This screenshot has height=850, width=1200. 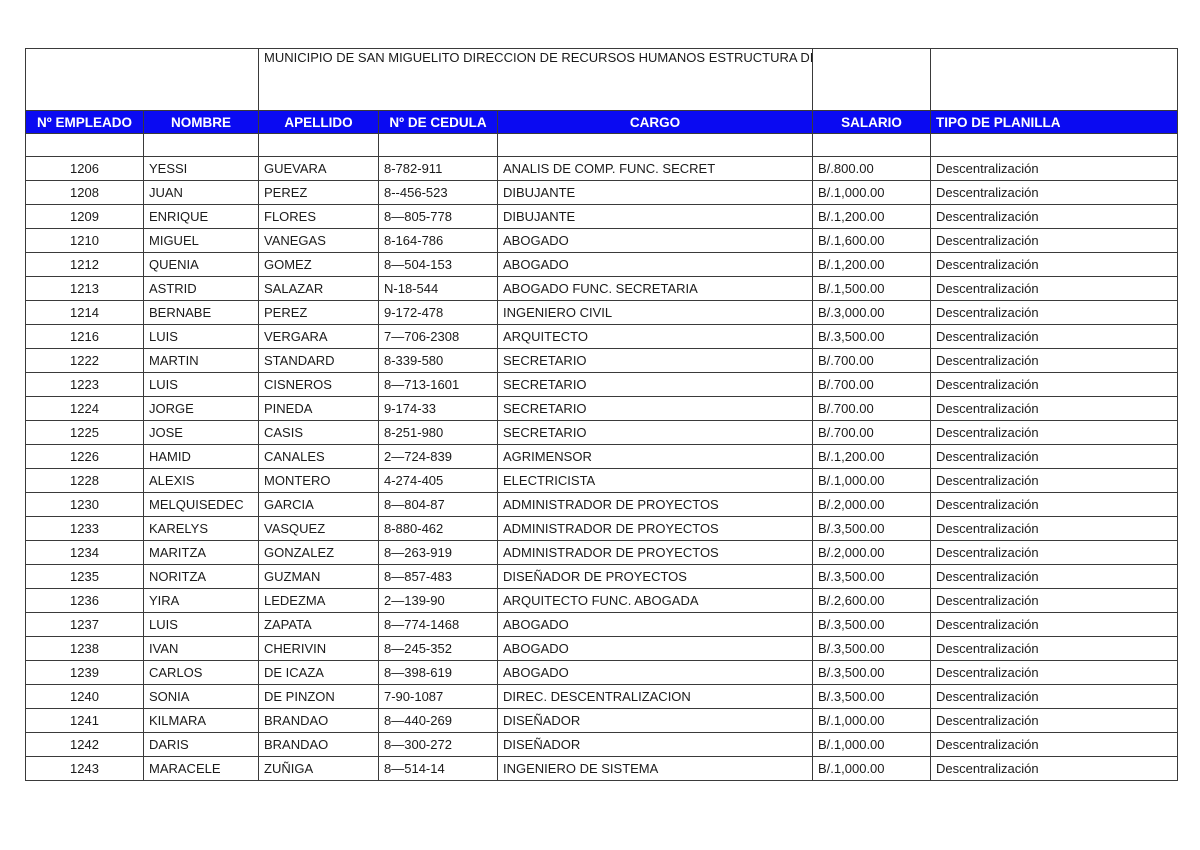 What do you see at coordinates (872, 504) in the screenshot?
I see `cell-salario: B/.2,000.00` at bounding box center [872, 504].